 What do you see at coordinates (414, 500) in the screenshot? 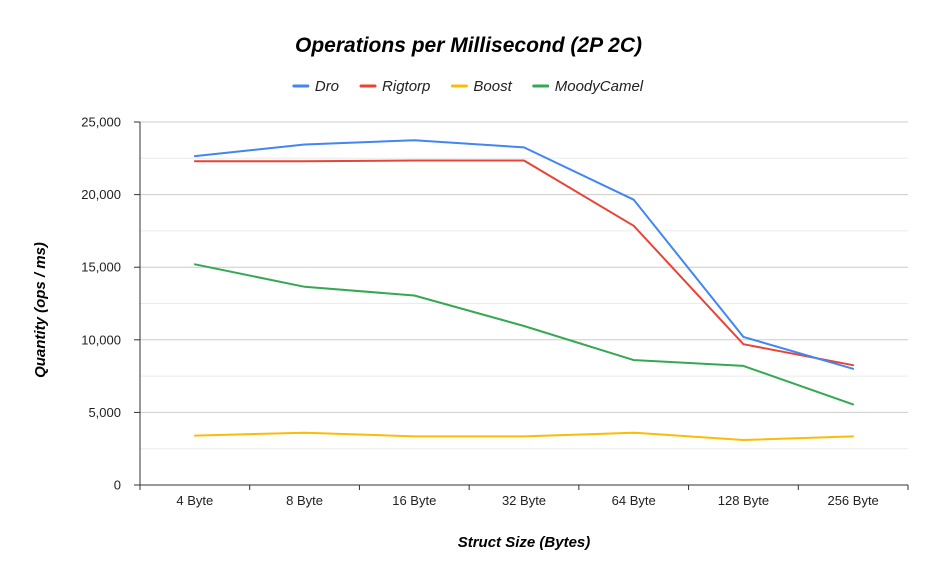
I see `x-tick-label: 16 Byte` at bounding box center [414, 500].